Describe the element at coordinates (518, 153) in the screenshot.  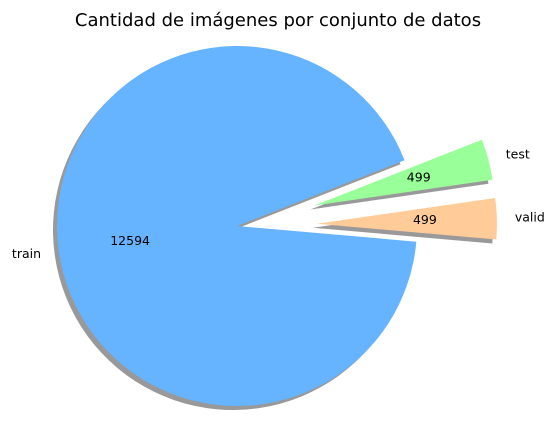
I see `slice-label-test: test` at that location.